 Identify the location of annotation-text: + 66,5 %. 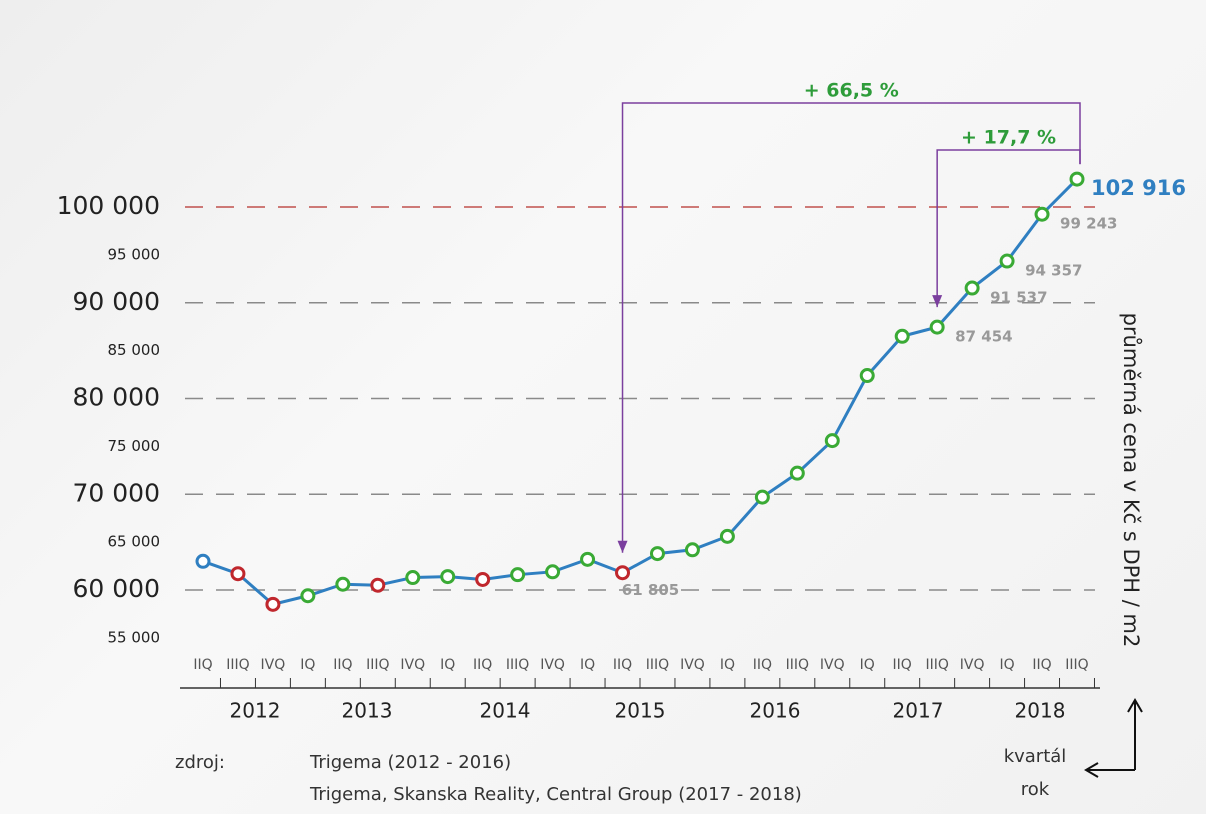
(851, 91).